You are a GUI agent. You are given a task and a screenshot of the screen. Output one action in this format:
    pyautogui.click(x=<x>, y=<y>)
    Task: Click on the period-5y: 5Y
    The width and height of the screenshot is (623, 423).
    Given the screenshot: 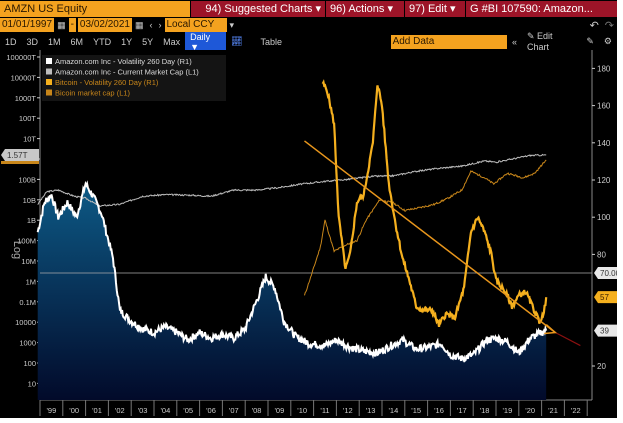 What is the action you would take?
    pyautogui.click(x=148, y=41)
    